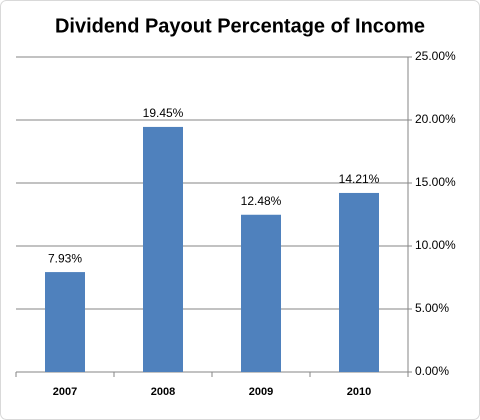 The height and width of the screenshot is (420, 480). I want to click on y-tick-label: 10.00%, so click(435, 245).